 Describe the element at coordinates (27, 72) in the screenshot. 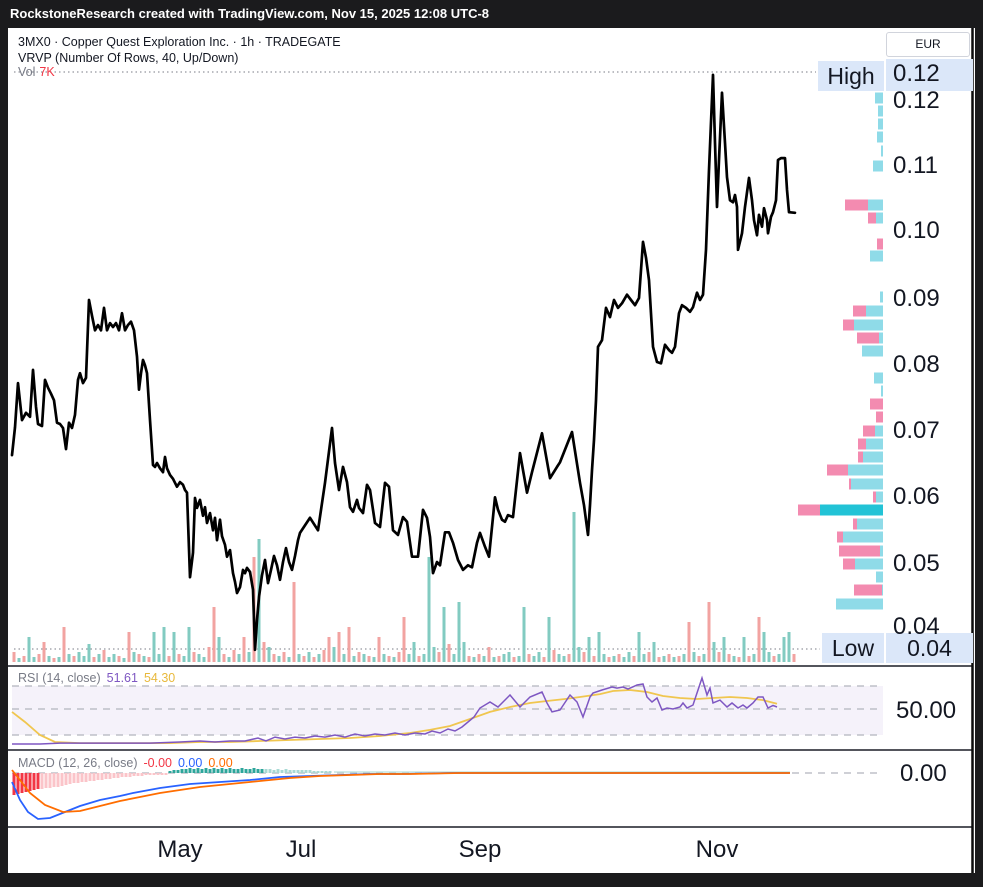

I see `volume-label: Vol` at that location.